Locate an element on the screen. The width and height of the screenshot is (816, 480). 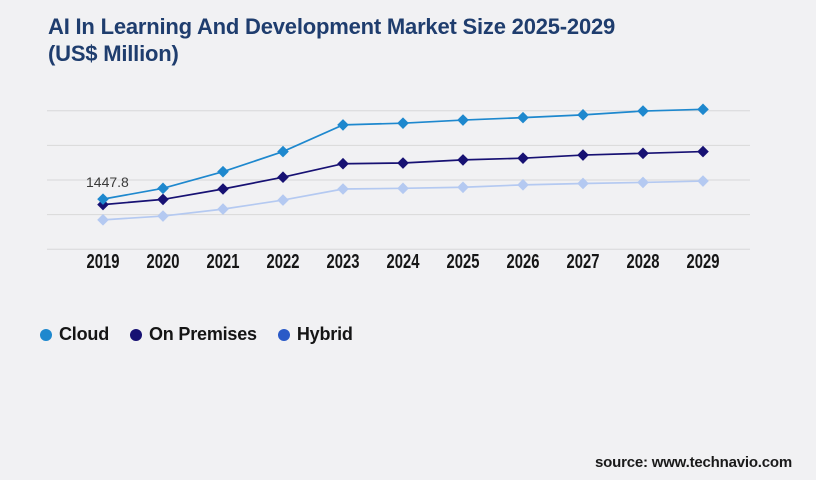
x-axis-label: 2023 is located at coordinates (343, 261).